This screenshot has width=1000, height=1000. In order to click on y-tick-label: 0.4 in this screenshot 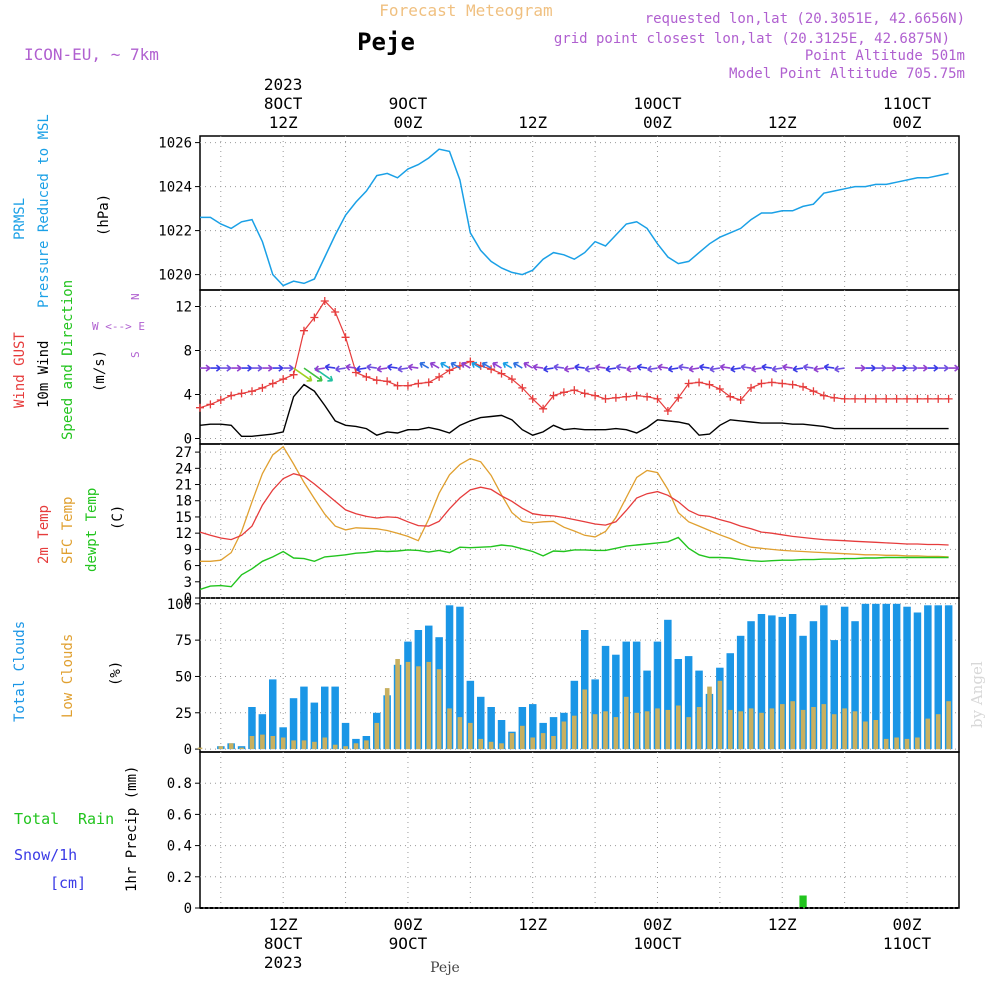, I will do `click(179, 847)`.